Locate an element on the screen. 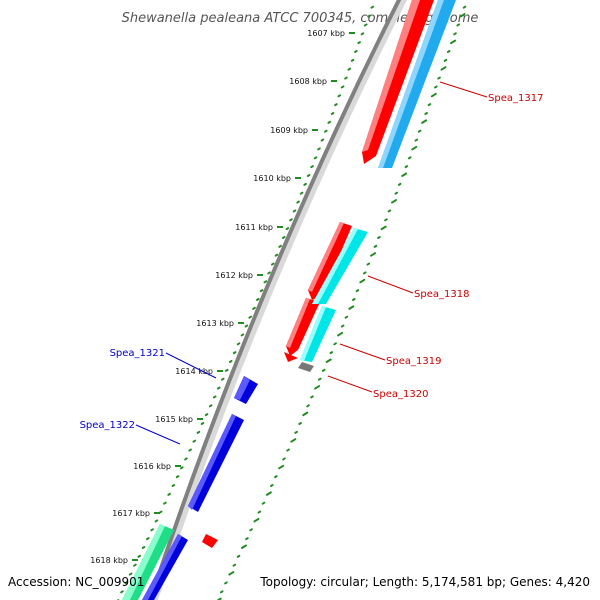  kbp-tick-label: 1613 kbp is located at coordinates (215, 323).